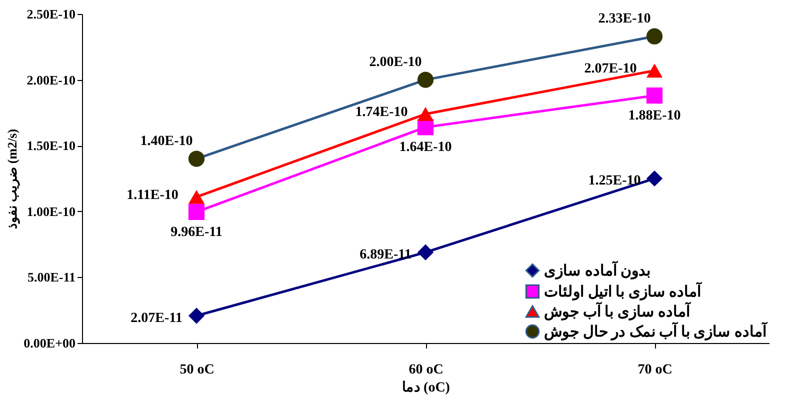  I want to click on x-tick-label: 70 oC, so click(655, 370).